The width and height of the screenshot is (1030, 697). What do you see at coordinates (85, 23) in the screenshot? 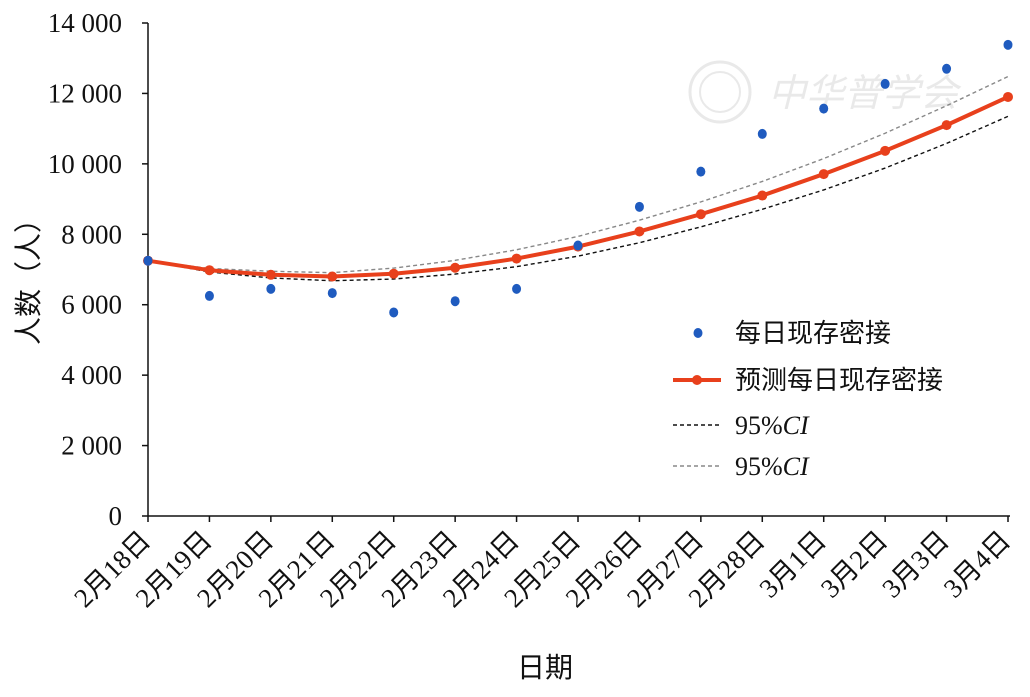
I see `y-tick-label: 14 000` at bounding box center [85, 23].